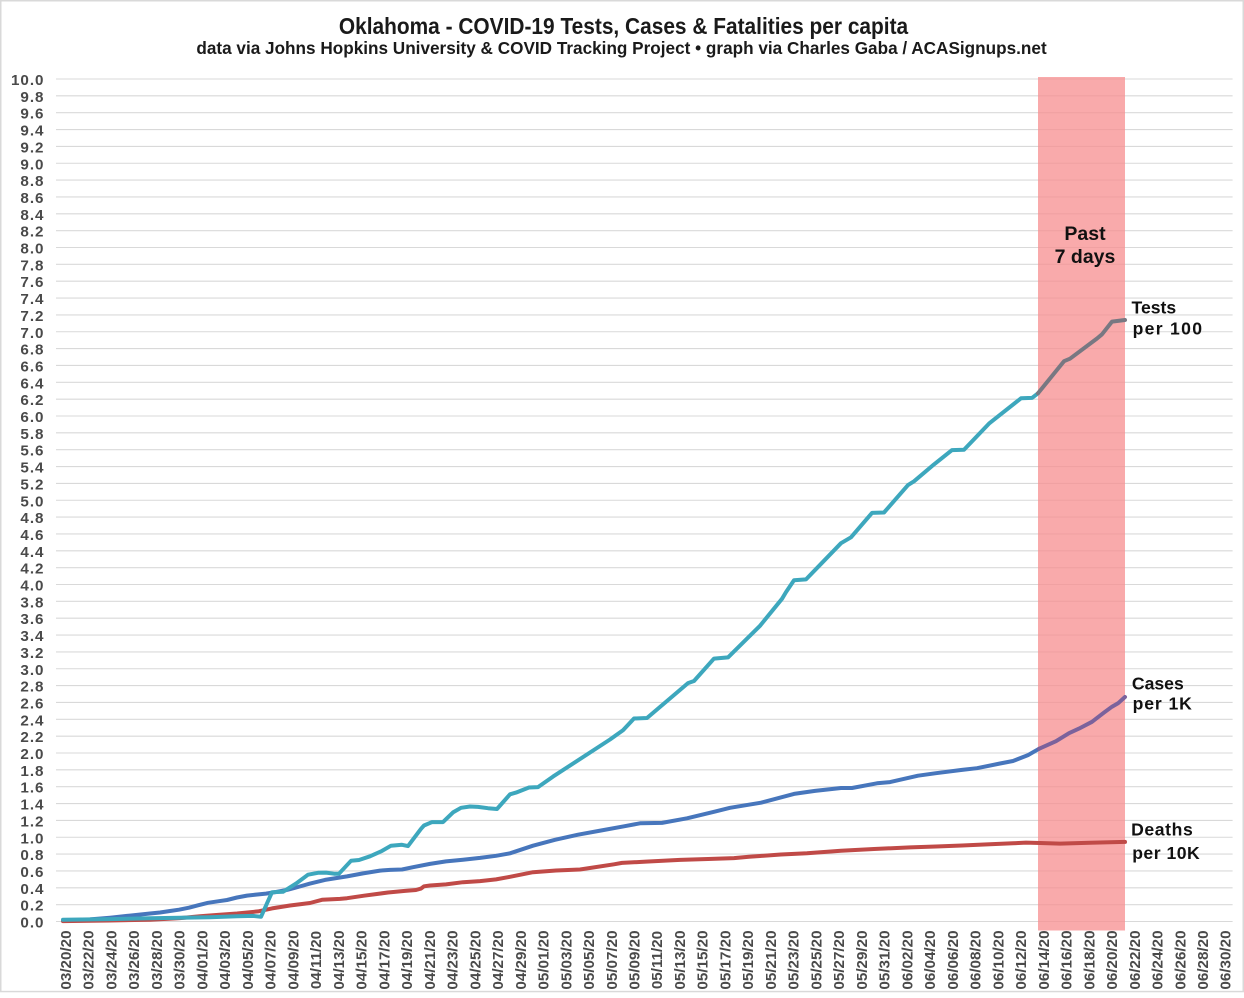 This screenshot has width=1244, height=998. What do you see at coordinates (1226, 959) in the screenshot?
I see `svg-text: 06/30/20` at bounding box center [1226, 959].